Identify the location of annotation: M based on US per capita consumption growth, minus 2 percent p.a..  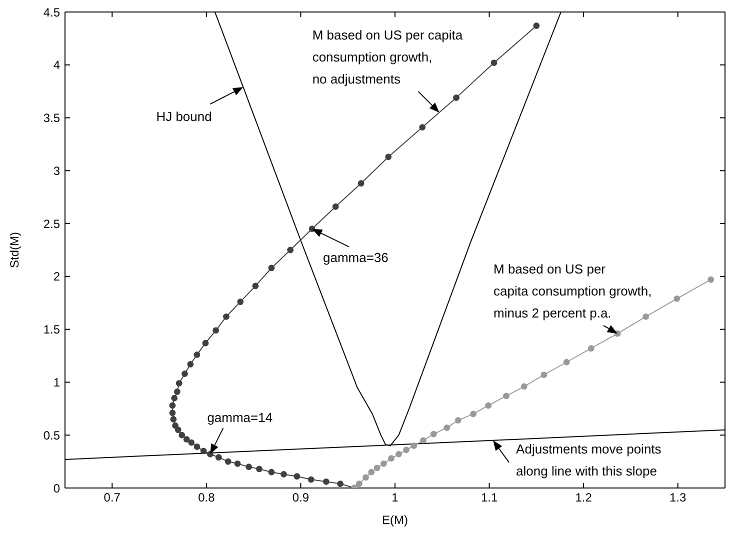
(573, 291).